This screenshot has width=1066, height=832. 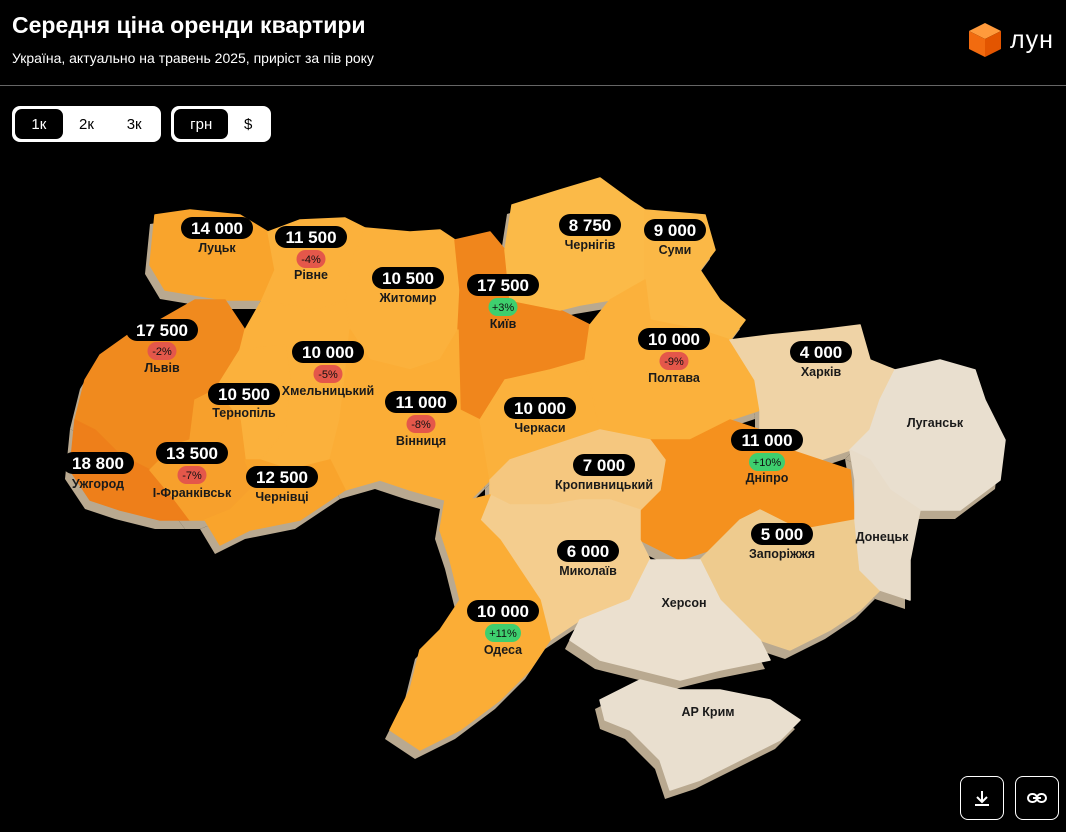 What do you see at coordinates (927, 435) in the screenshot?
I see `region-luhansk` at bounding box center [927, 435].